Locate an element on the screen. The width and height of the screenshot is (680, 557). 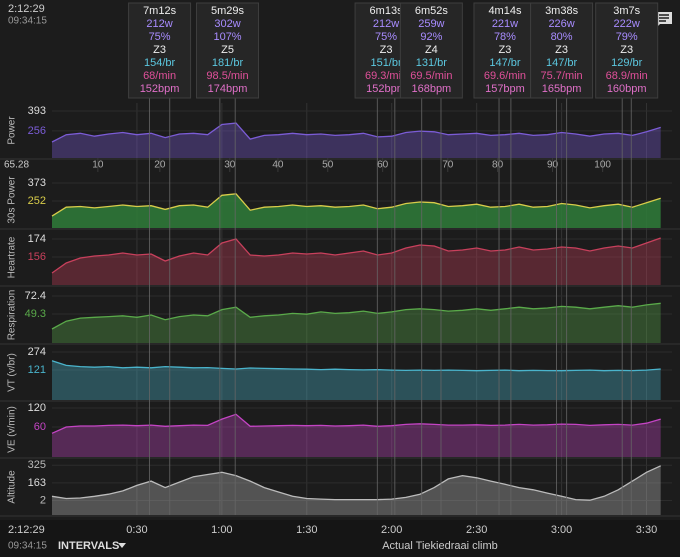
interval-power: 226w is located at coordinates (561, 24).